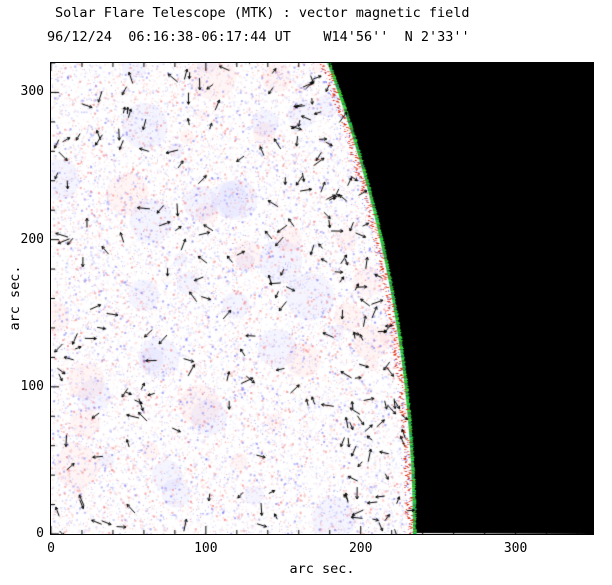 The height and width of the screenshot is (585, 612). I want to click on y-tick-label: 300, so click(32, 92).